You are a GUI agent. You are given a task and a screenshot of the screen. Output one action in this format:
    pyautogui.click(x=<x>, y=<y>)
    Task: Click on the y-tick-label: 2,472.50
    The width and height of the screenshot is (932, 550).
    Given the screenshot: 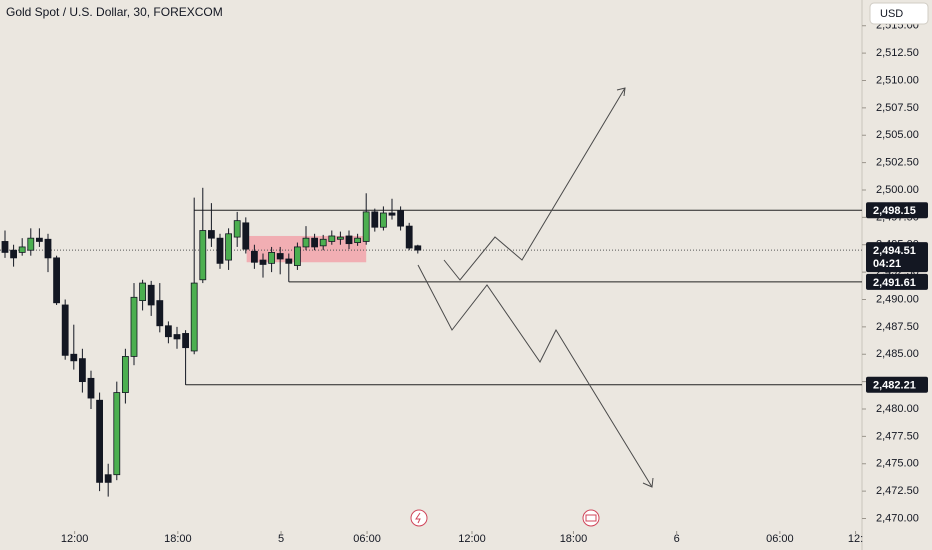 What is the action you would take?
    pyautogui.click(x=897, y=491)
    